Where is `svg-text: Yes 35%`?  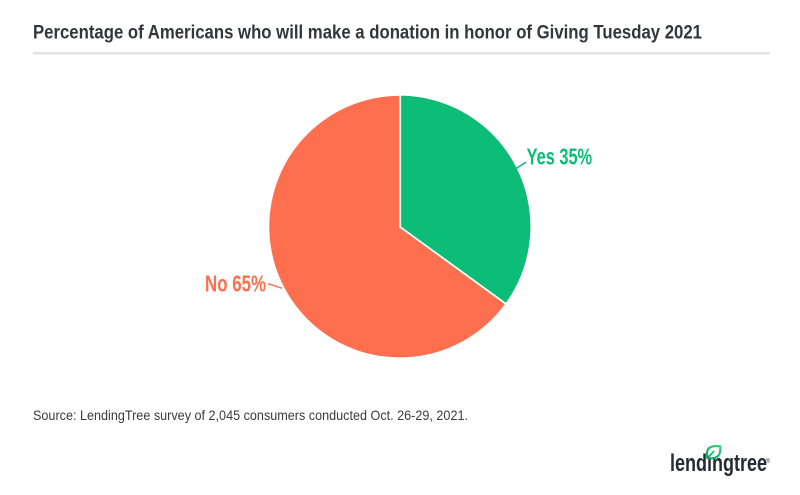
svg-text: Yes 35% is located at coordinates (560, 157).